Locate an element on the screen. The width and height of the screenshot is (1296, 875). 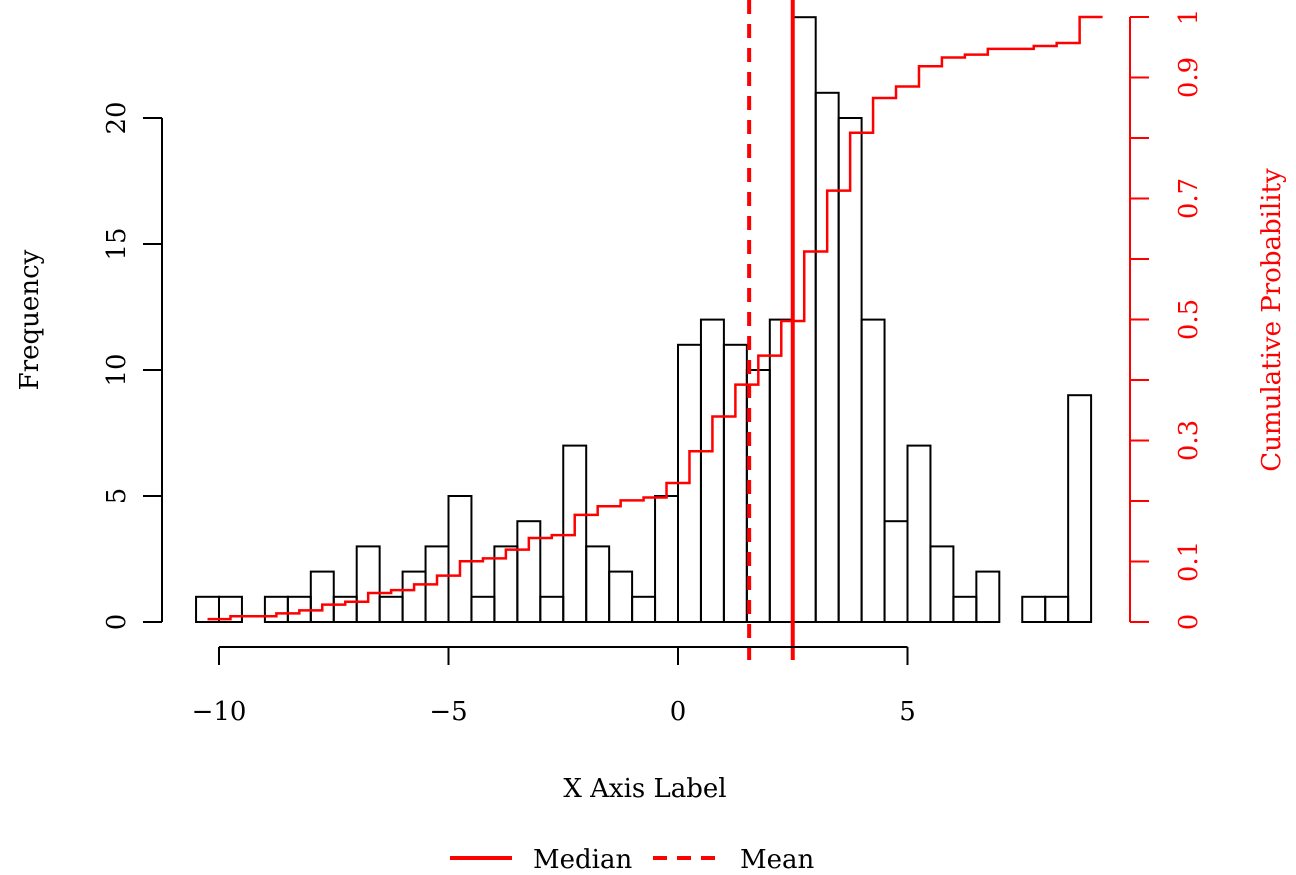
y2-axis-title: Cumulative Probability is located at coordinates (1272, 320).